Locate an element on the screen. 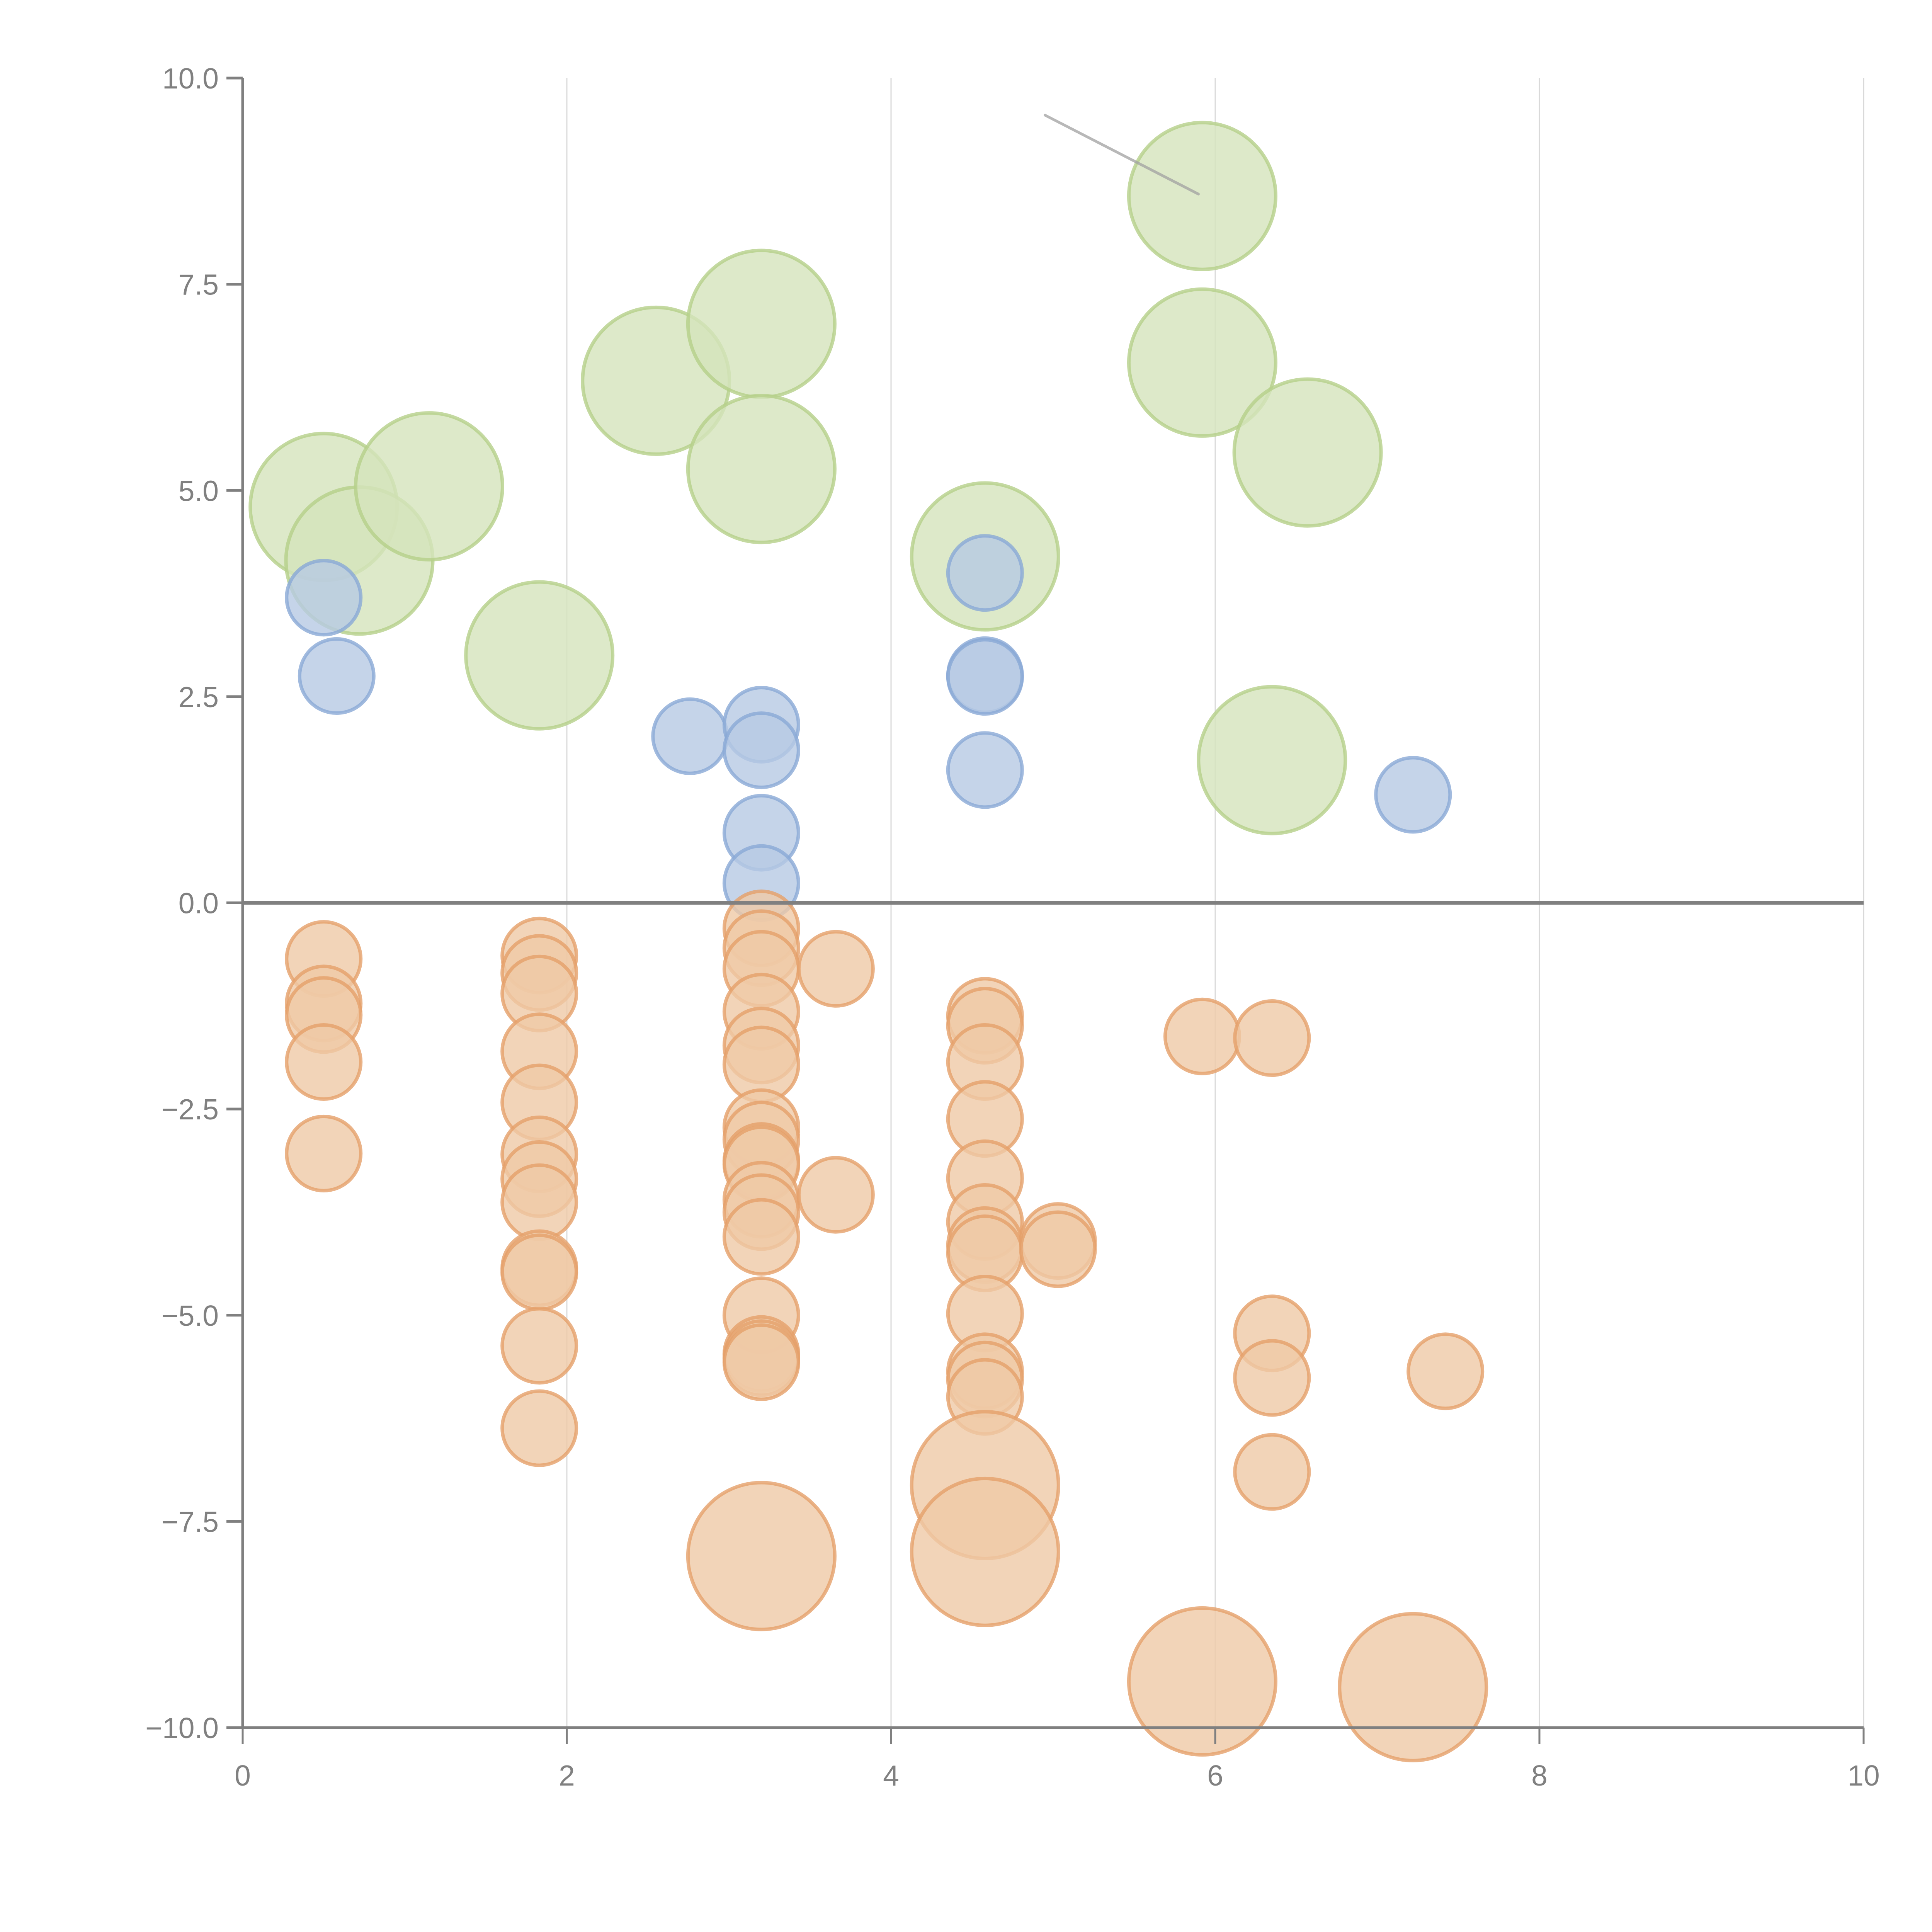 This screenshot has height=1932, width=1932. y-tick-label: −10.0 is located at coordinates (182, 1728).